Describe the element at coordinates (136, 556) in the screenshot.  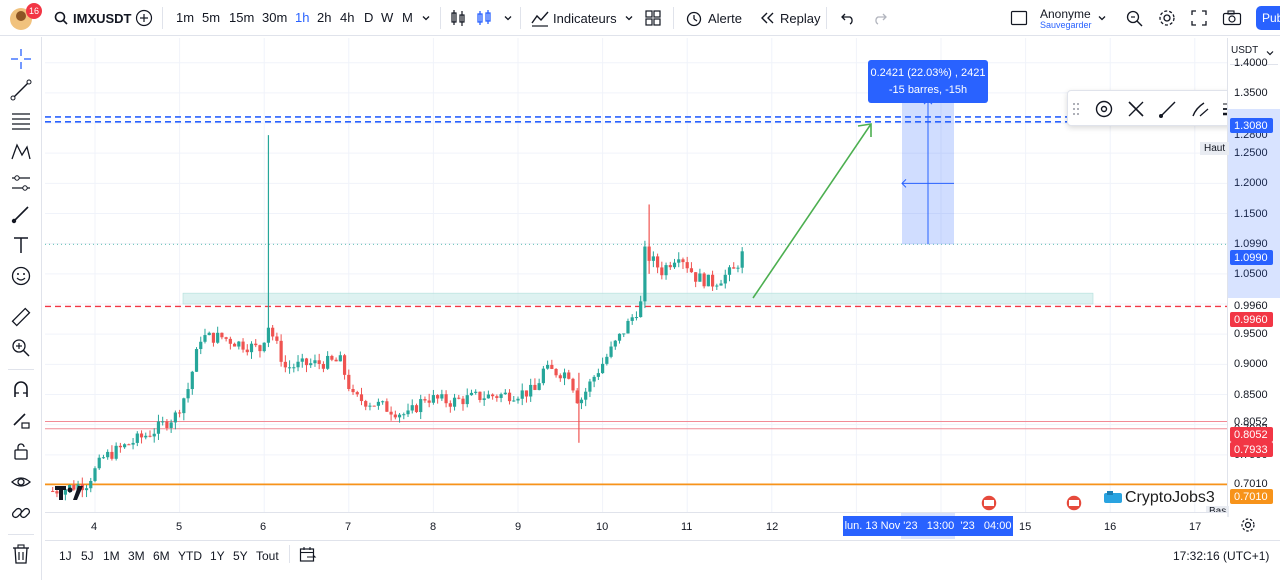
I see `range-3m: 3M` at that location.